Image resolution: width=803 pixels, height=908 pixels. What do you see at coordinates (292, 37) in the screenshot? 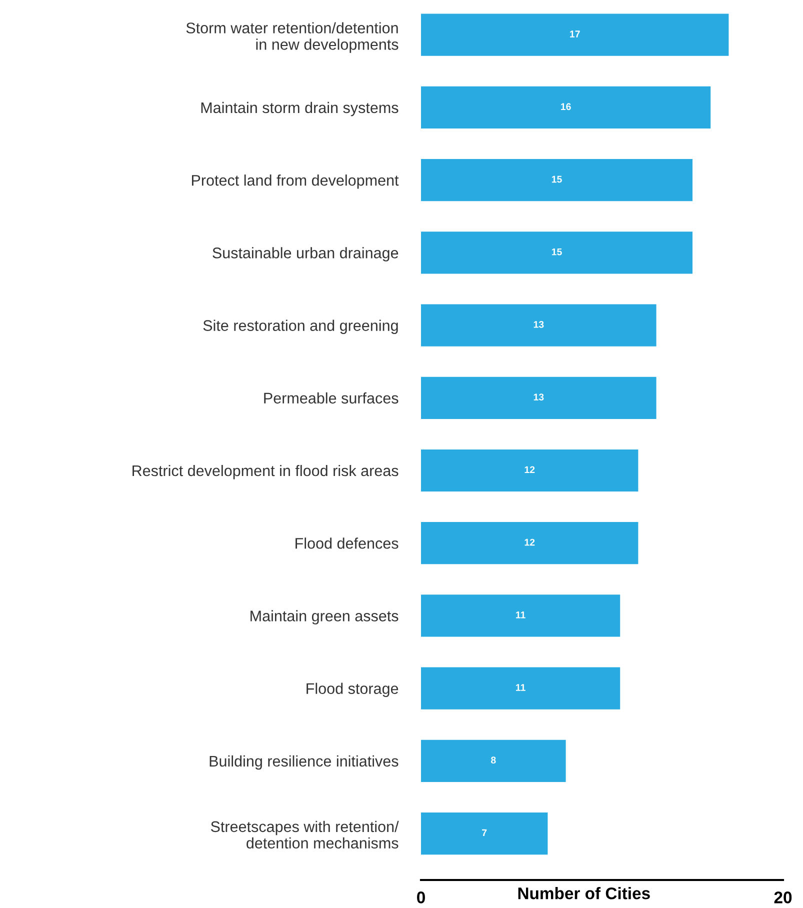
I see `y-tick-label: Storm water retention/detention in new developments` at bounding box center [292, 37].